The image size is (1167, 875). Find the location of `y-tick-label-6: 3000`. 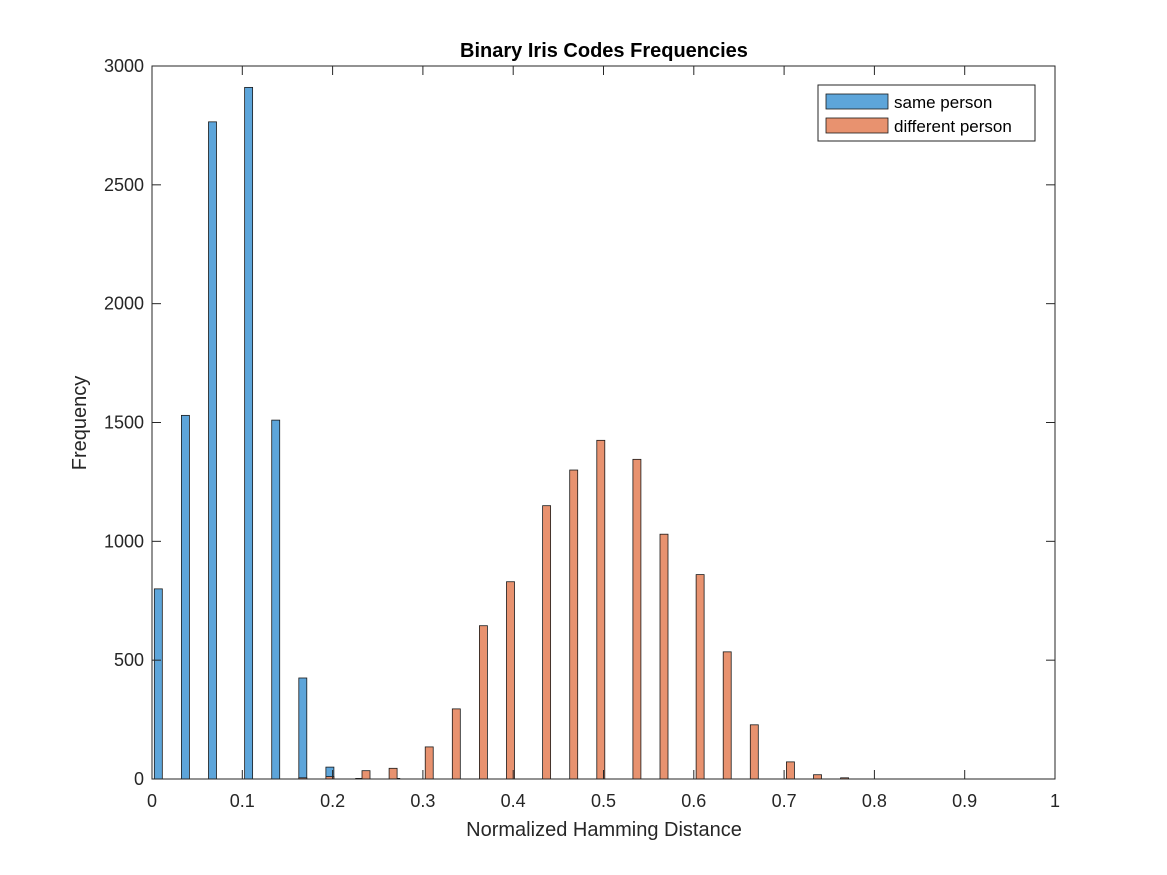

y-tick-label-6: 3000 is located at coordinates (124, 66).